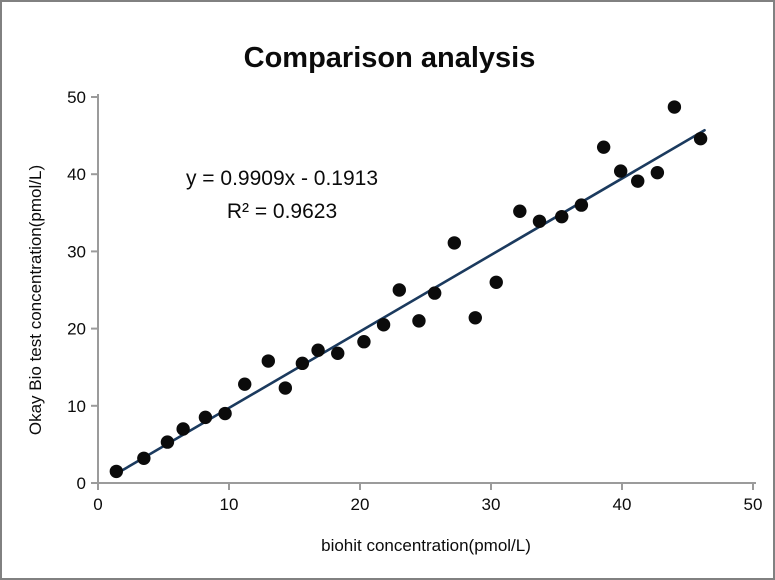 Image resolution: width=775 pixels, height=580 pixels. Describe the element at coordinates (360, 504) in the screenshot. I see `x-tick-label: 20` at that location.